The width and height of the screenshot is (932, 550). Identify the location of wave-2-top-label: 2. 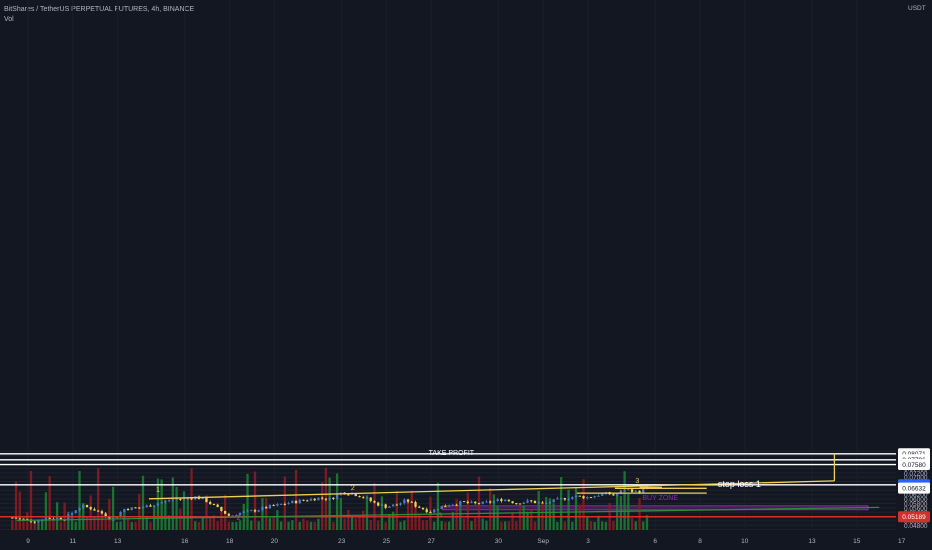
(353, 488).